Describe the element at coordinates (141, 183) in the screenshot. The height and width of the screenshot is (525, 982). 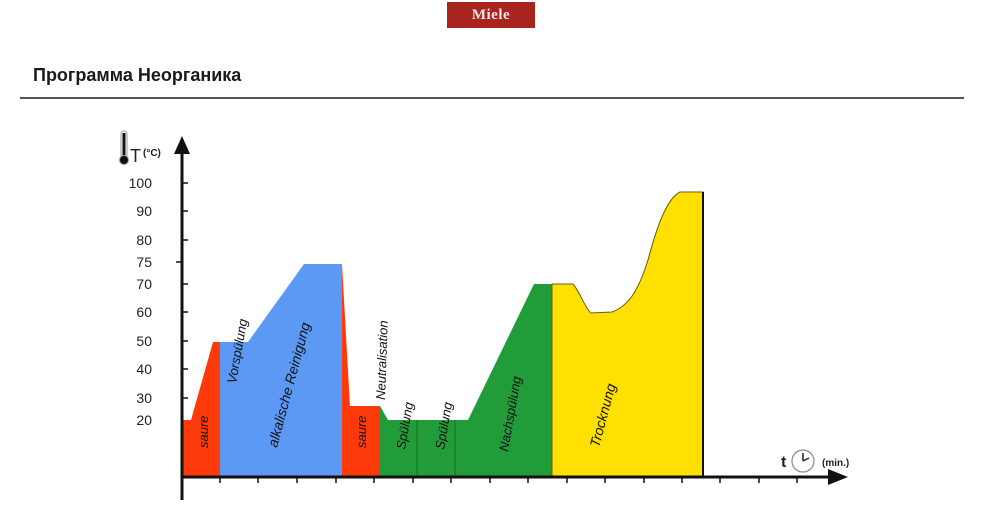
I see `y-tick-label: 100` at that location.